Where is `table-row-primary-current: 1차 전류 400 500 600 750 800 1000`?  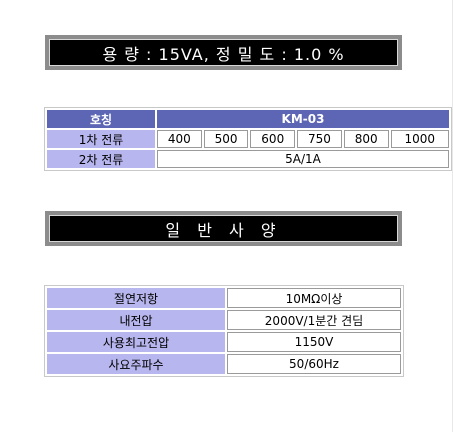
table-row-primary-current: 1차 전류 400 500 600 750 800 1000 is located at coordinates (248, 139).